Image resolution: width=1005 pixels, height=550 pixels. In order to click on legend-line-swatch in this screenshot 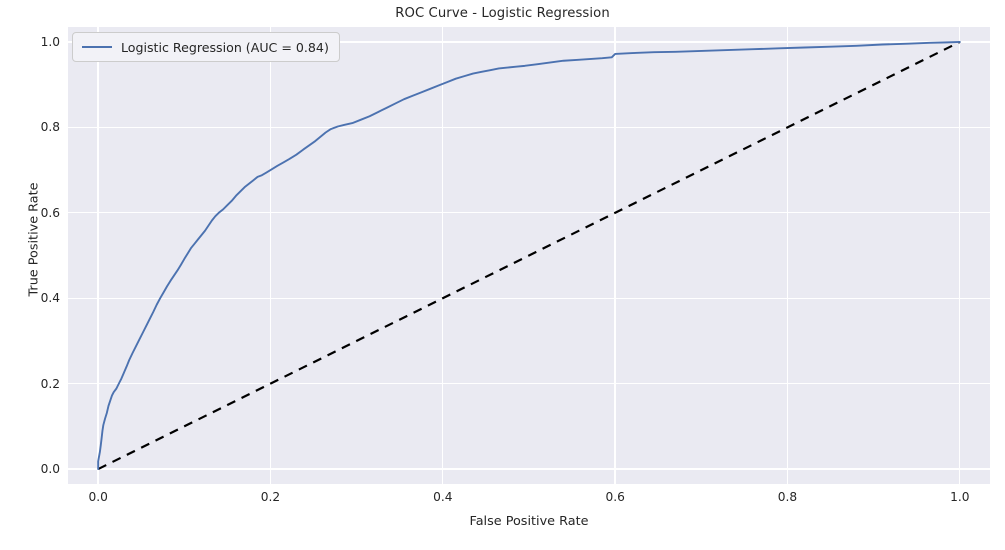, I will do `click(97, 47)`.